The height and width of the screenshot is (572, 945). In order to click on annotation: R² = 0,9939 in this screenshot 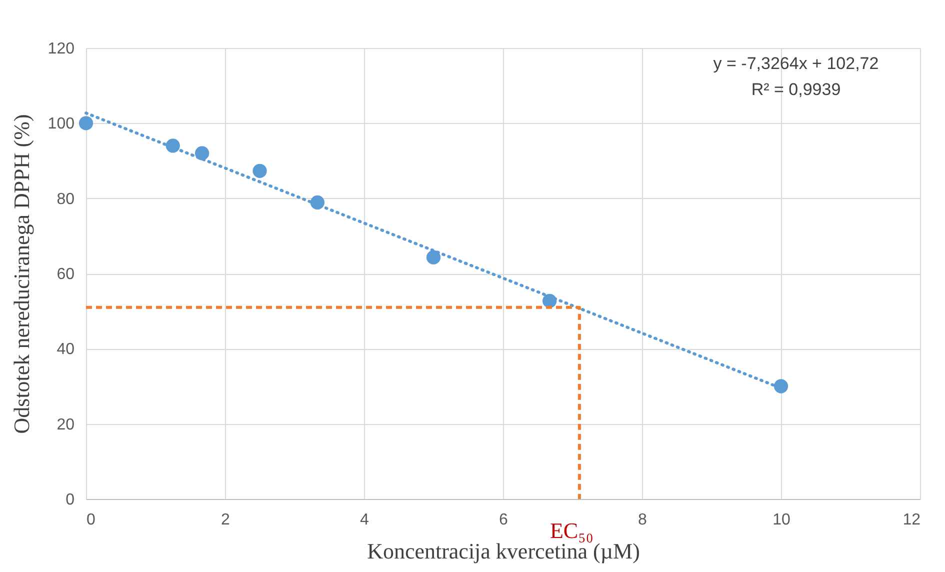, I will do `click(796, 89)`.